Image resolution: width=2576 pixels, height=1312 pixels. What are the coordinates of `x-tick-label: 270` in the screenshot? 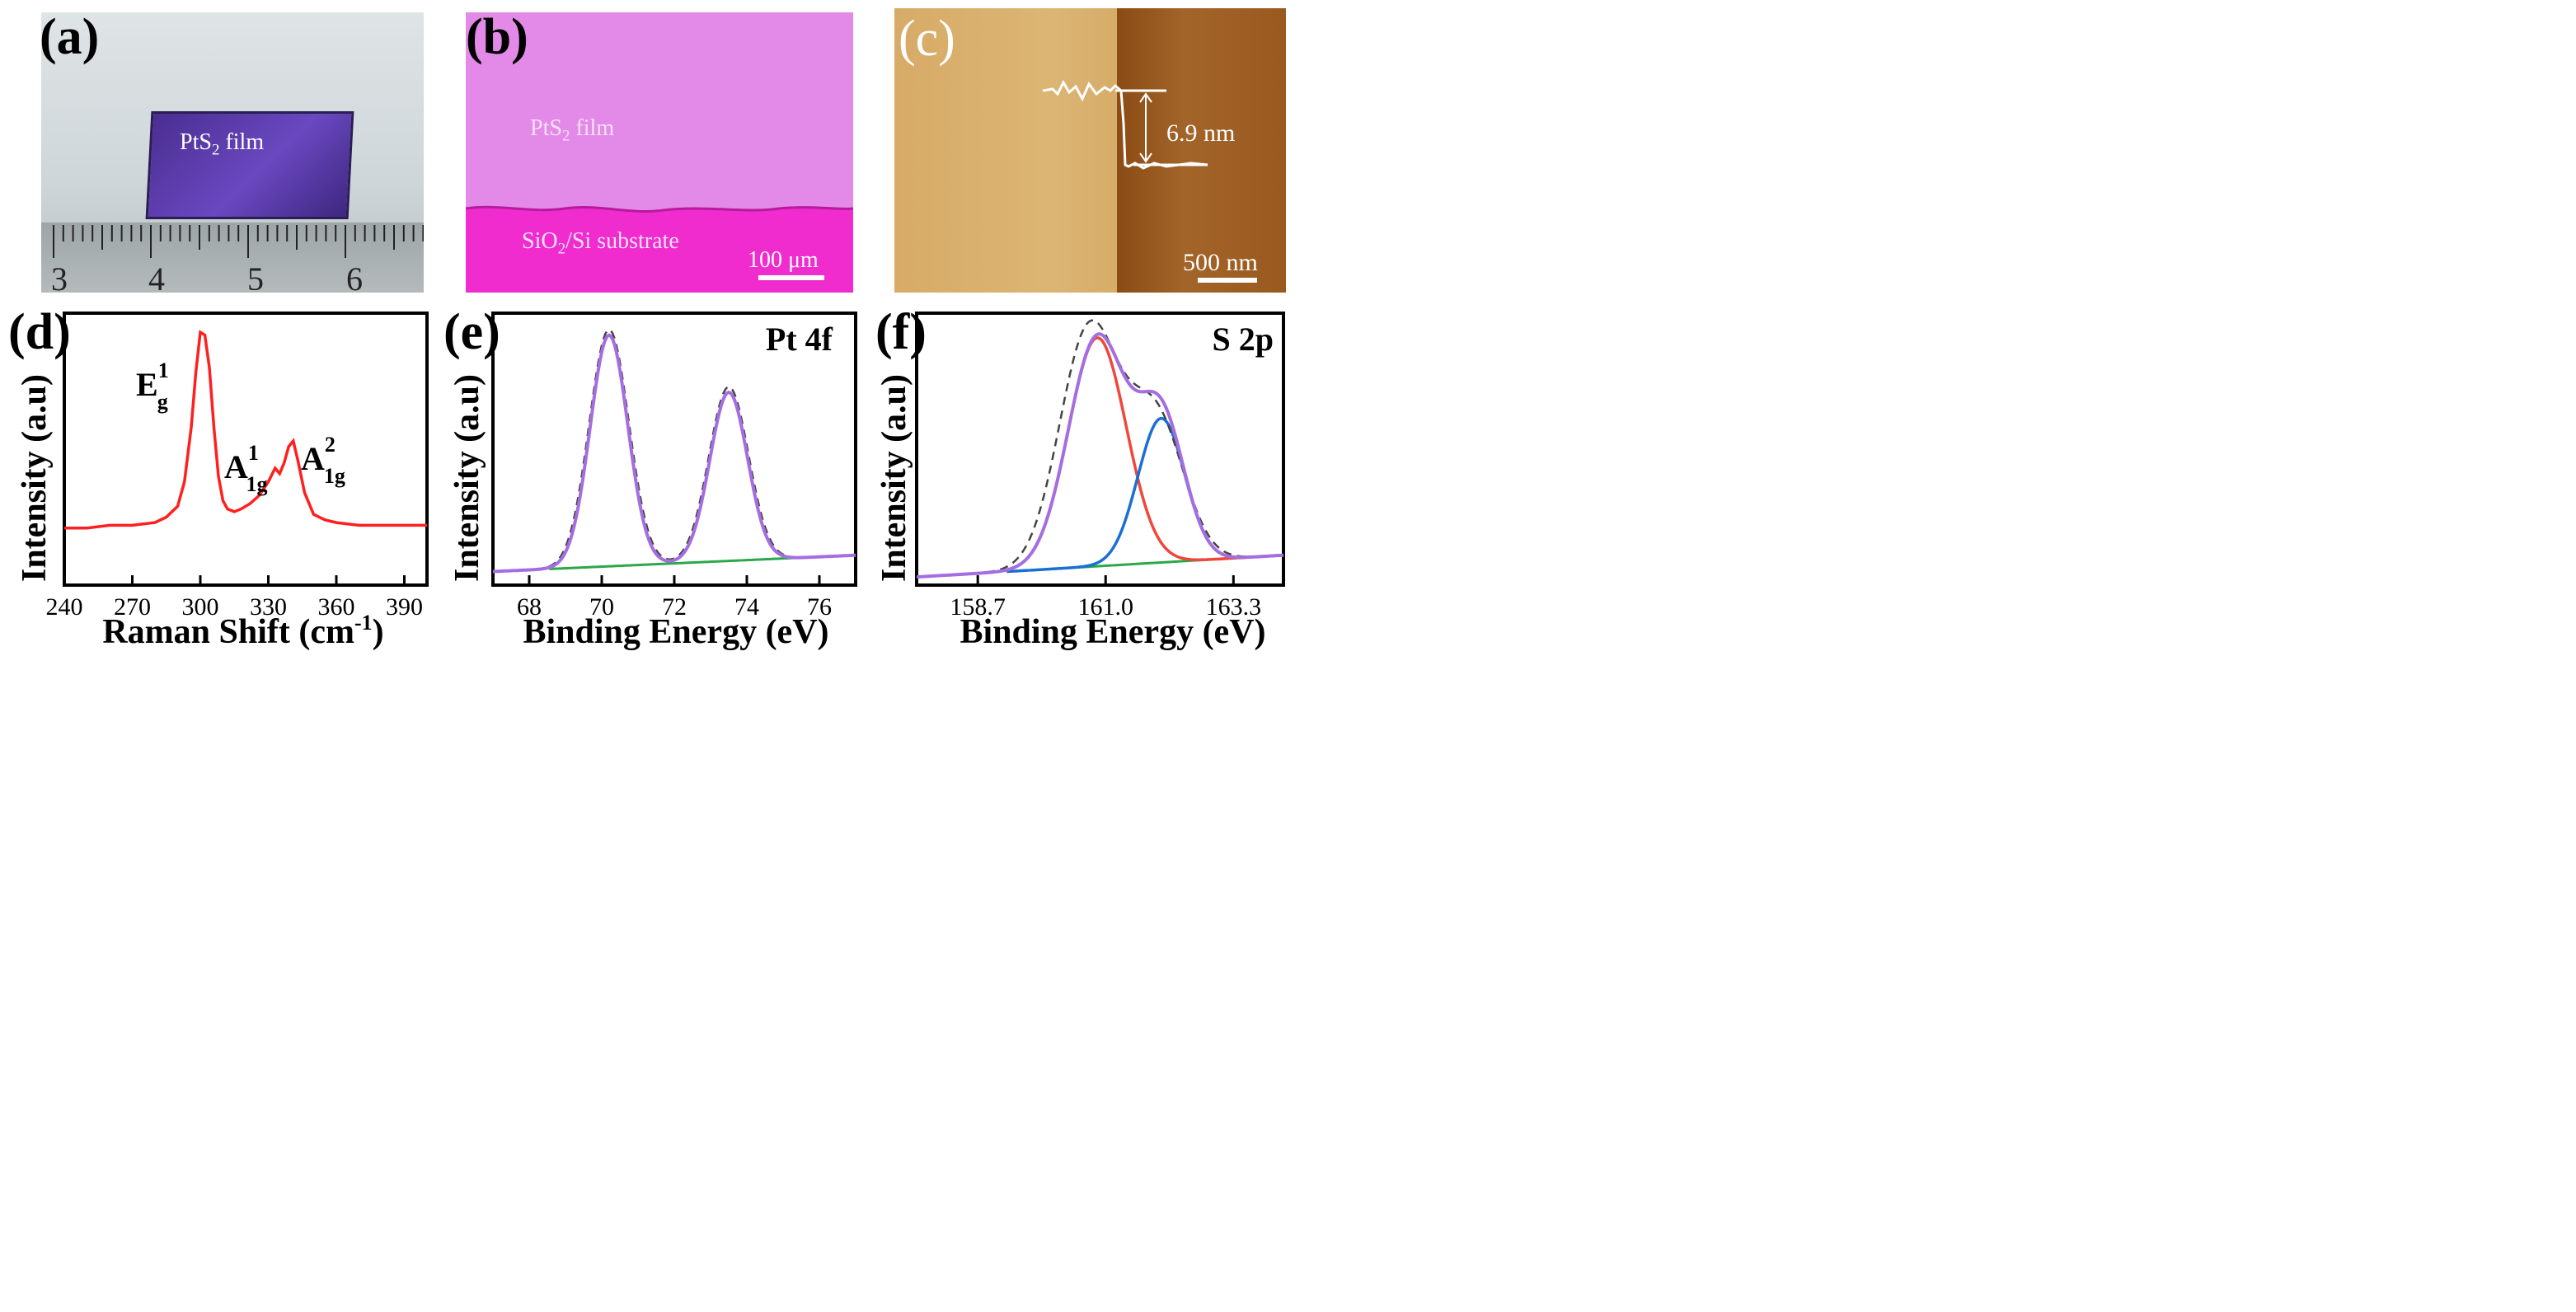 It's located at (132, 607).